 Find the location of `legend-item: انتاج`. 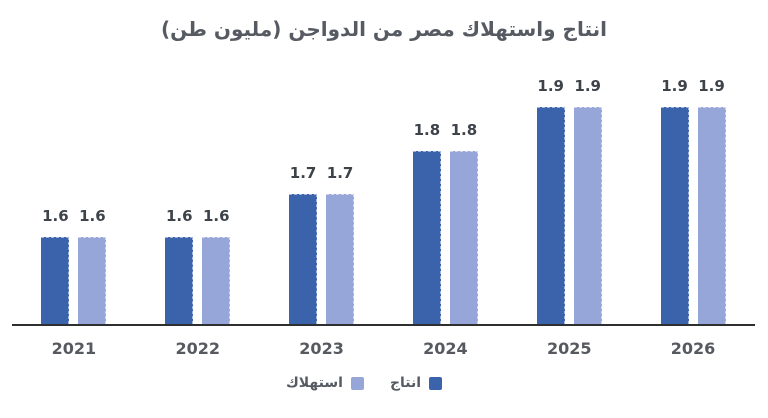

legend-item: انتاج is located at coordinates (416, 383).